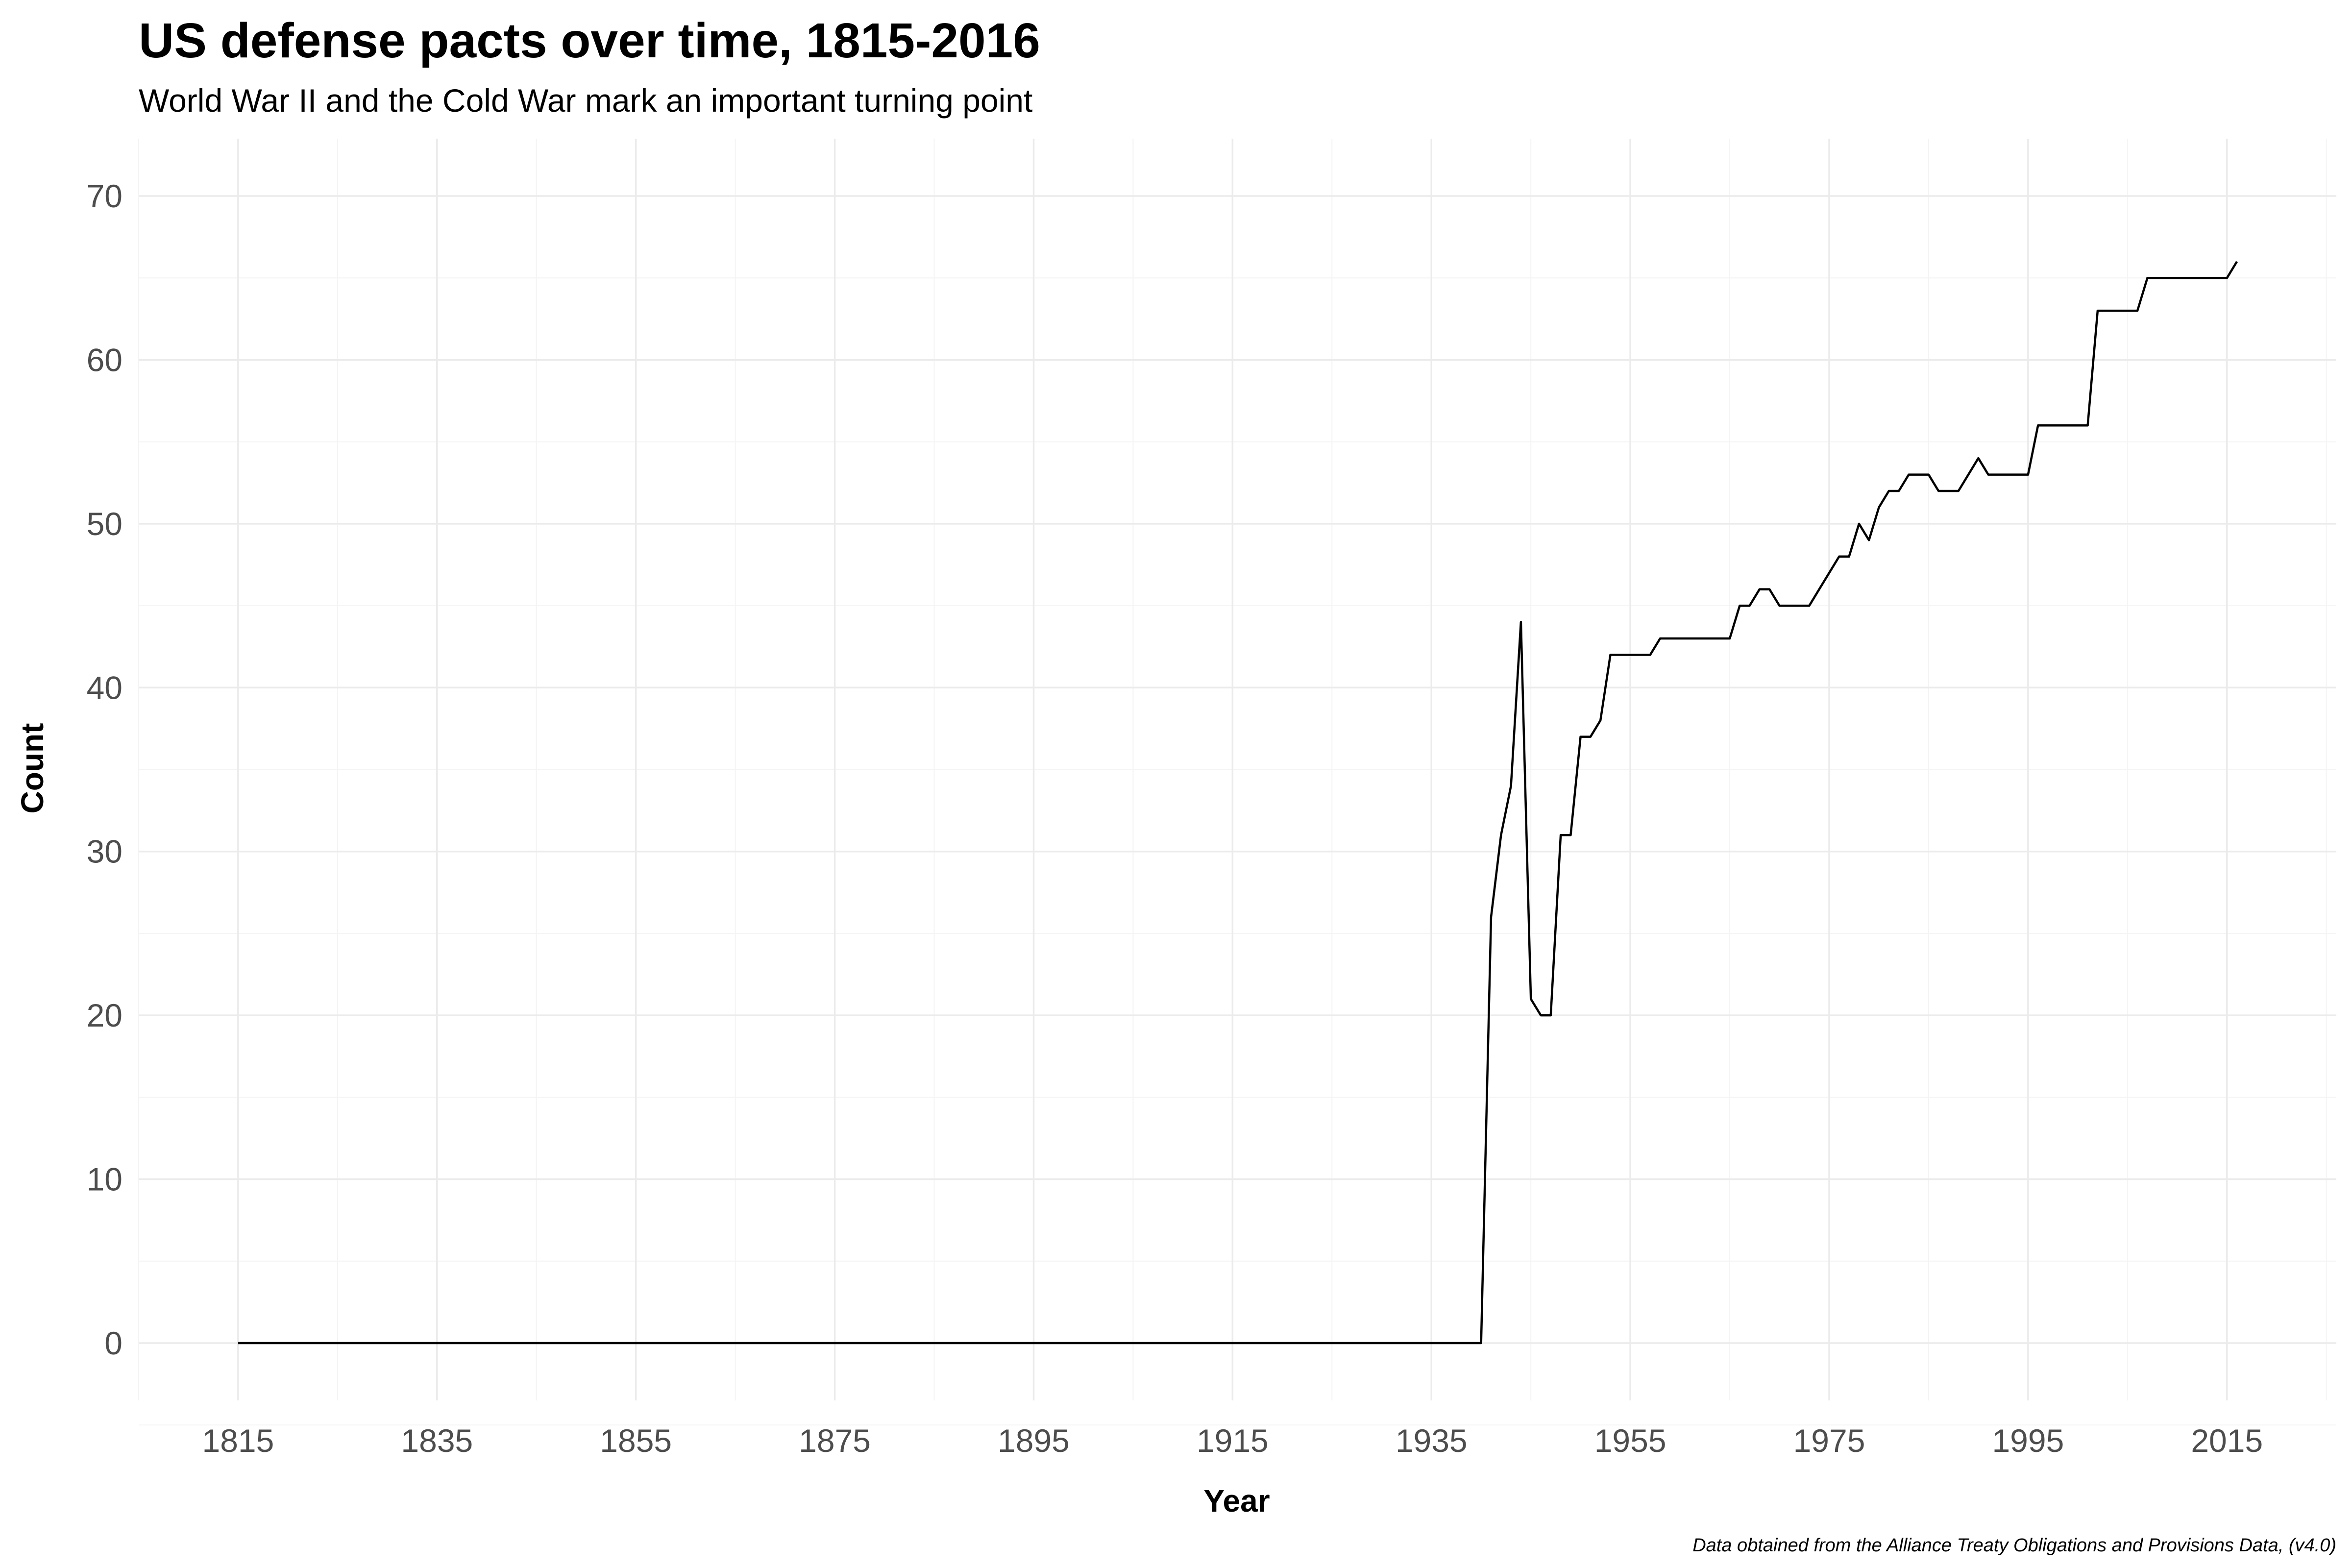  What do you see at coordinates (238, 1440) in the screenshot?
I see `x-tick-label: 1815` at bounding box center [238, 1440].